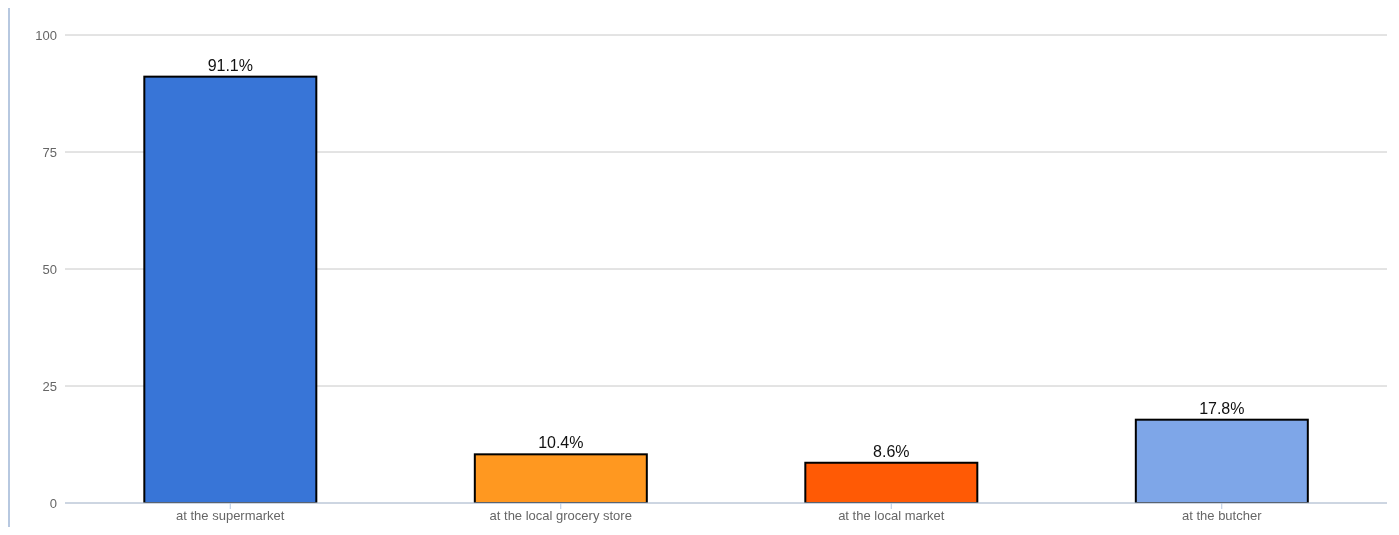 The width and height of the screenshot is (1399, 535). I want to click on x-tick-label: at the local market, so click(891, 516).